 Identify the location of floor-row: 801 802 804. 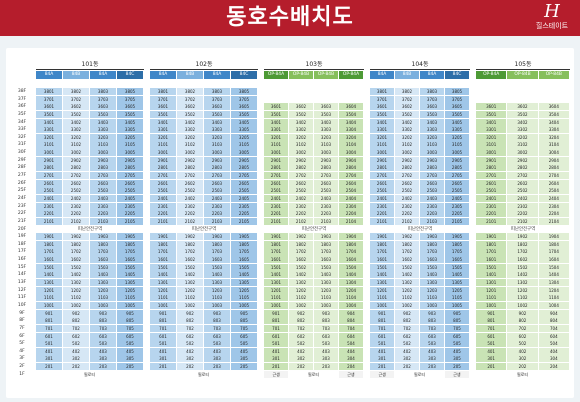
(523, 321).